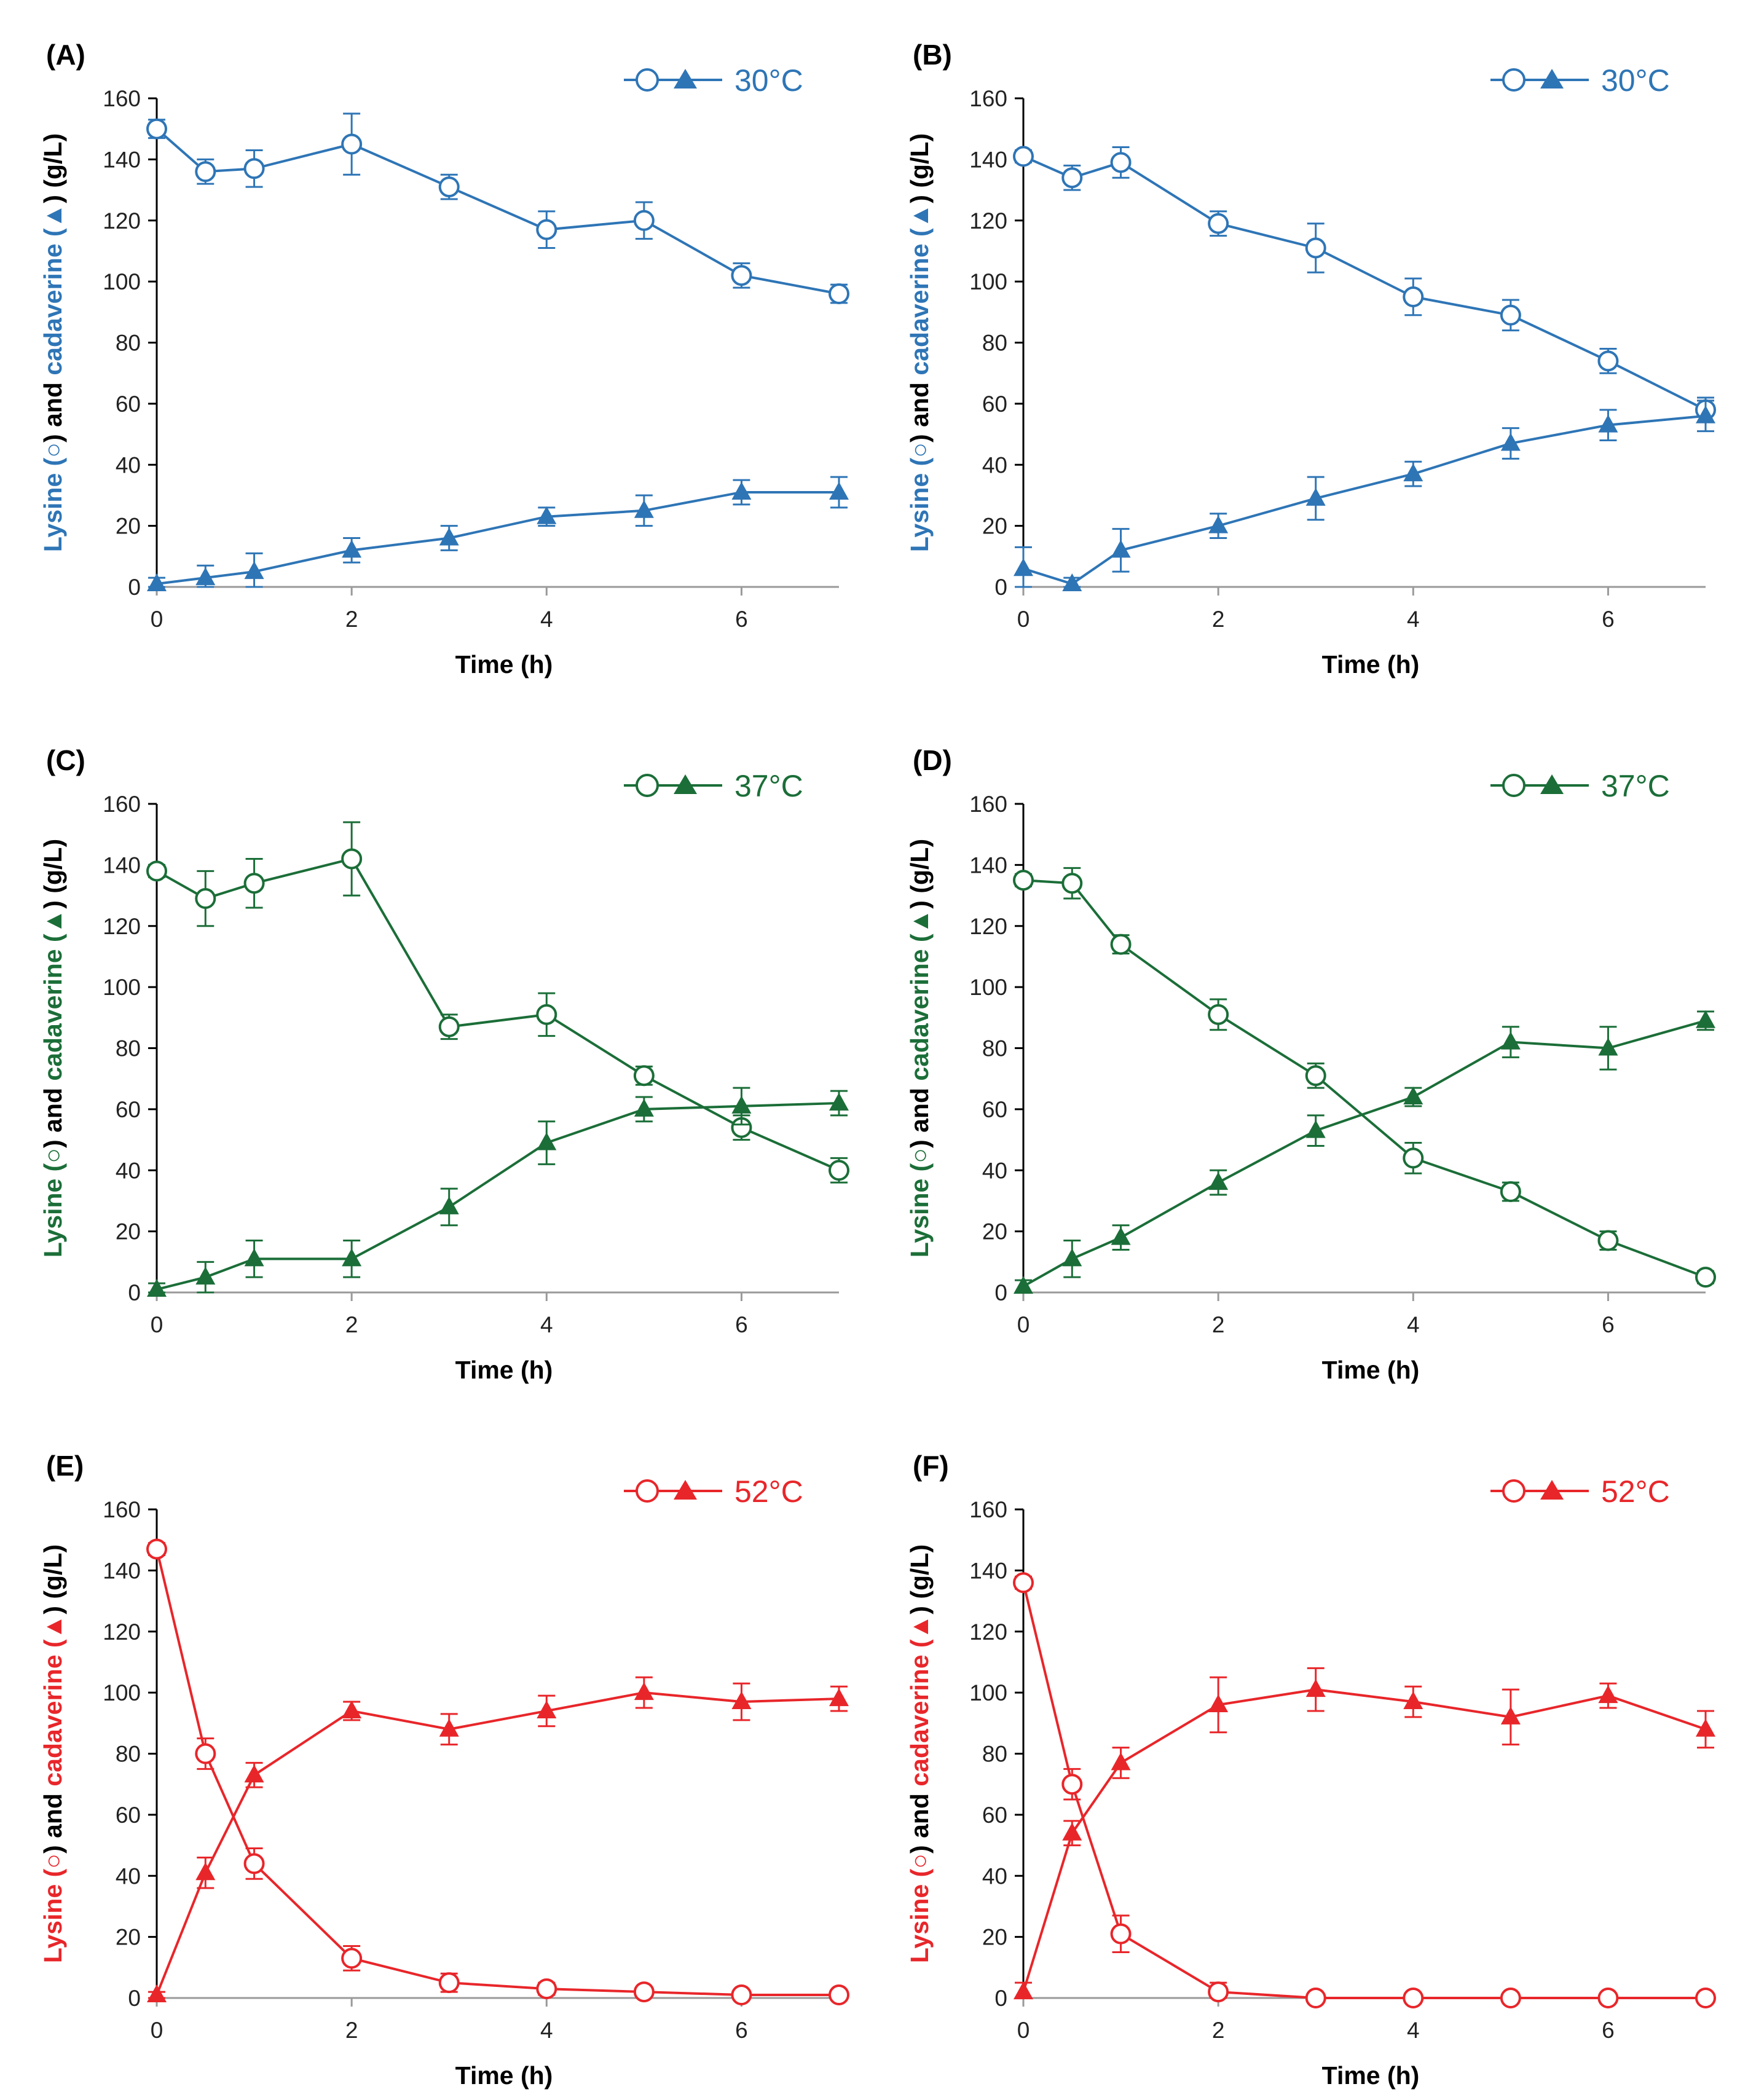  What do you see at coordinates (1635, 786) in the screenshot?
I see `legend-label: 37°C` at bounding box center [1635, 786].